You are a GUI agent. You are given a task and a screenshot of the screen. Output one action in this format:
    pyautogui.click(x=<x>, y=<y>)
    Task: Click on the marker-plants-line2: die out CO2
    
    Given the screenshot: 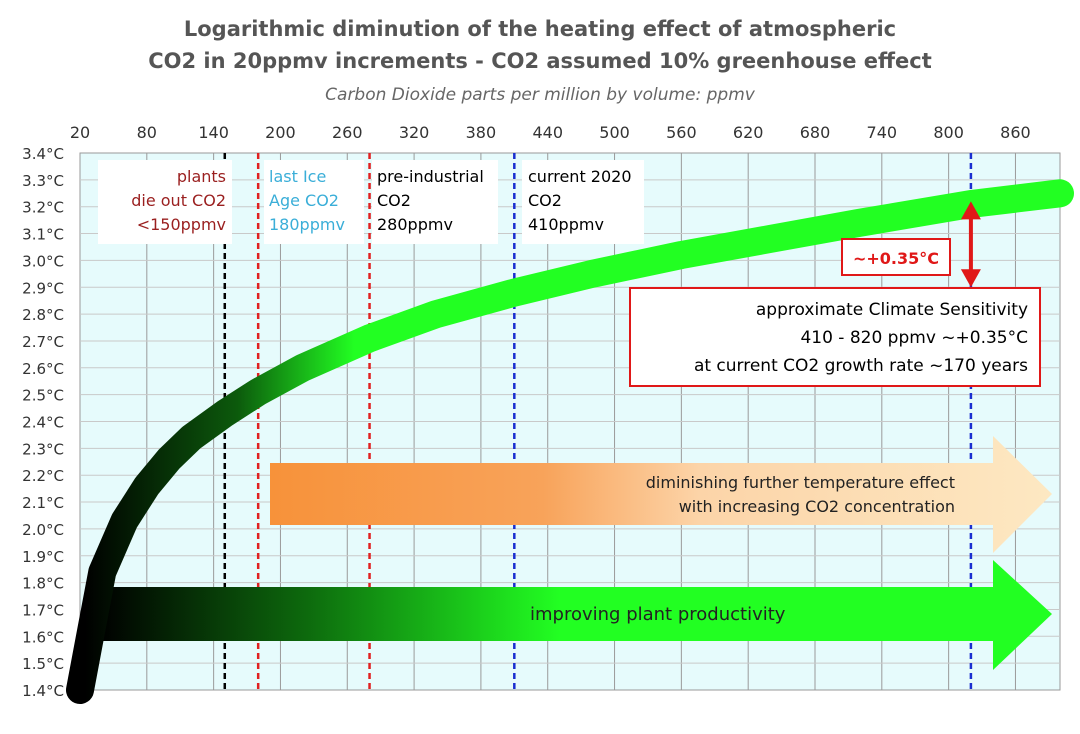 What is the action you would take?
    pyautogui.click(x=178, y=200)
    